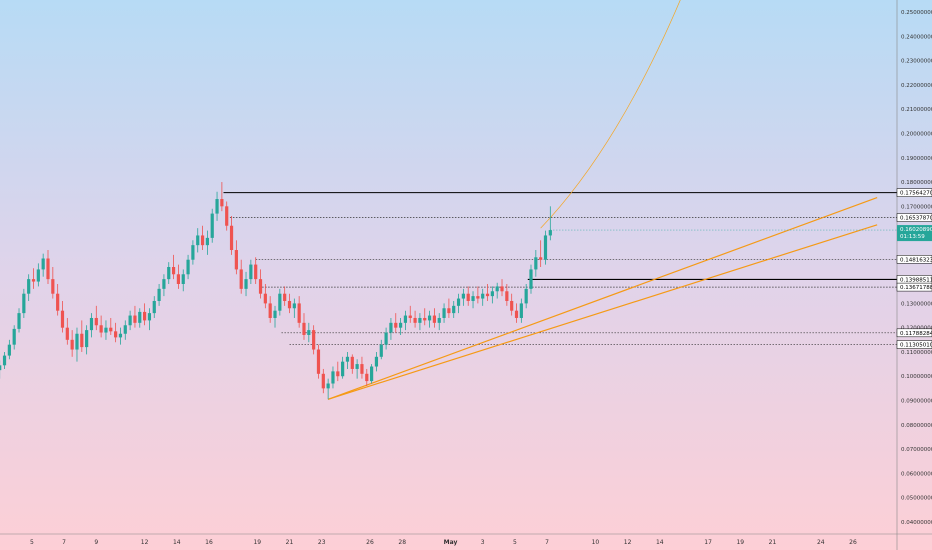  I want to click on time-tick-label: 7, so click(547, 542).